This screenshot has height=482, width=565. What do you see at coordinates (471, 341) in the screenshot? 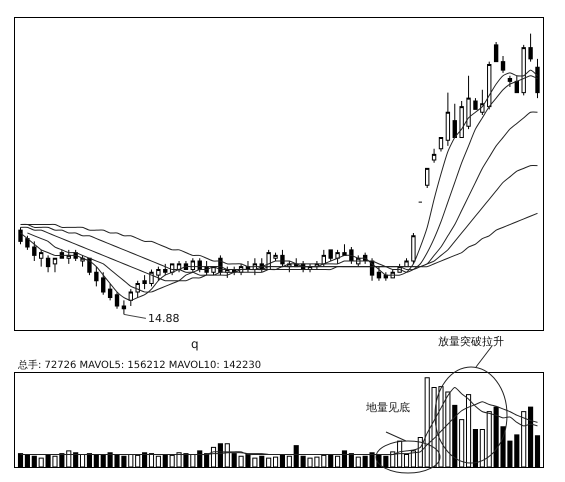
I see `text: 放量突破拉升` at bounding box center [471, 341].